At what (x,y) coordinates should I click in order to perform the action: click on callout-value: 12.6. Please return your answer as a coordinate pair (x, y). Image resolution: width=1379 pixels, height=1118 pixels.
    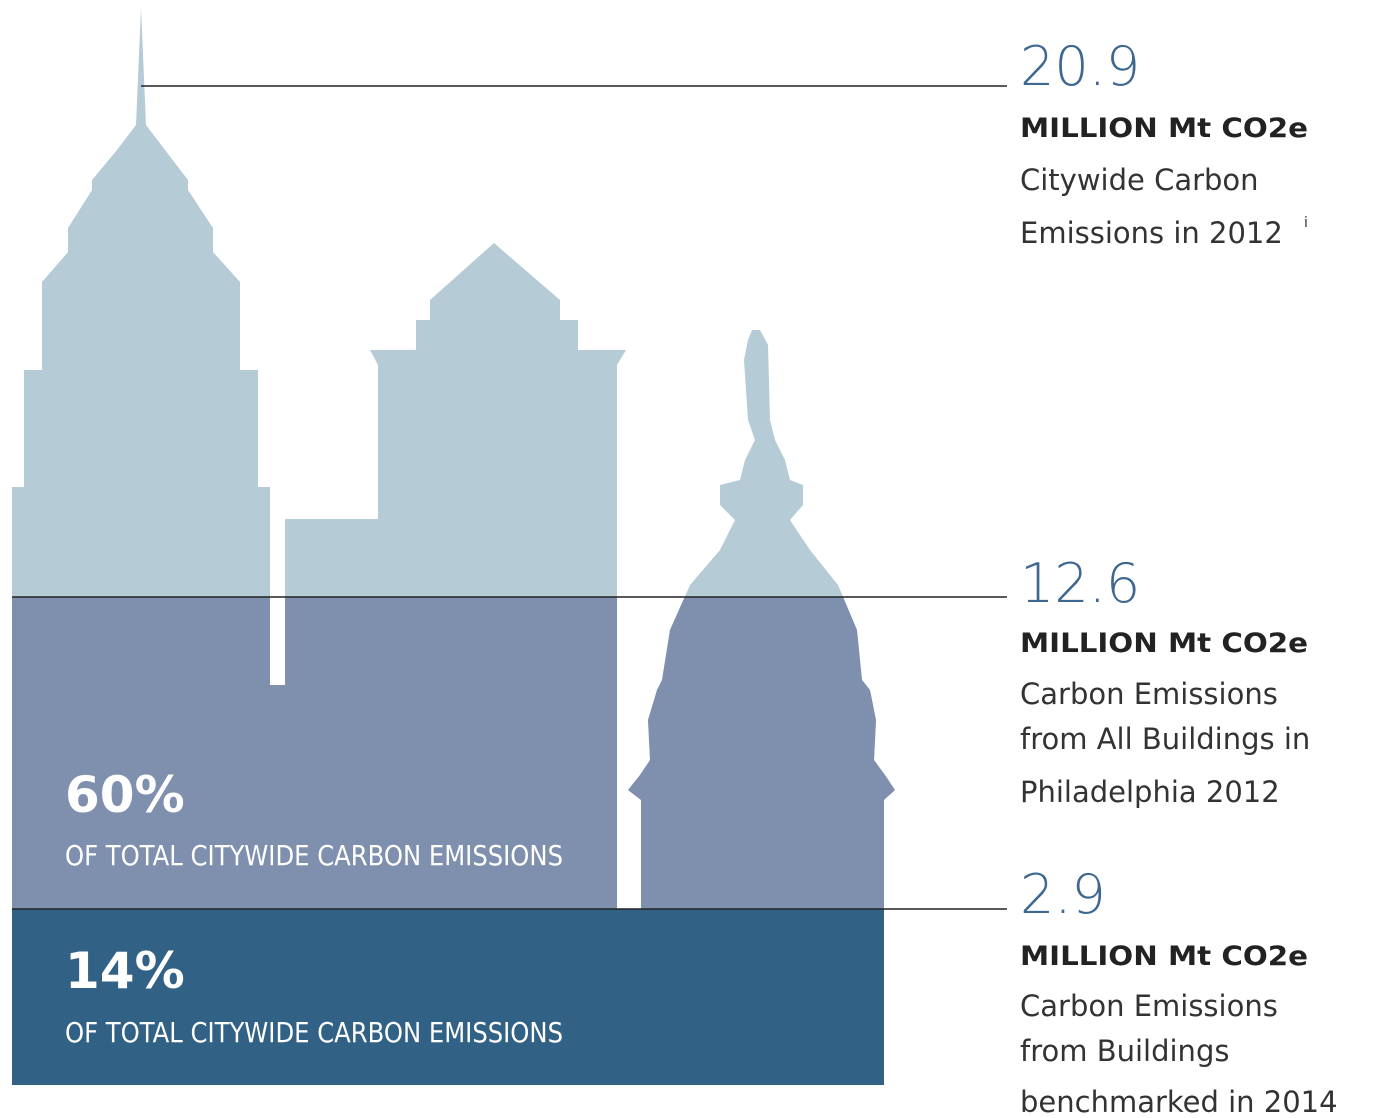
    Looking at the image, I should click on (1080, 583).